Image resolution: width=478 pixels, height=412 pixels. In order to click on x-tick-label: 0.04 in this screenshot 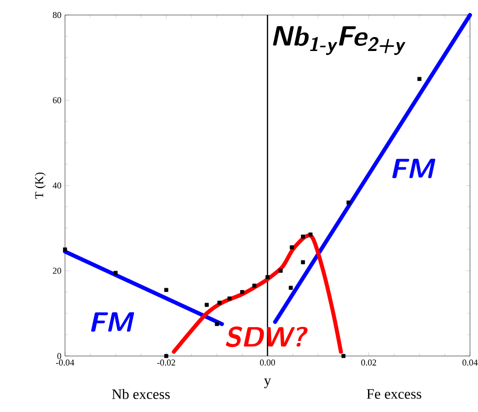, I will do `click(470, 363)`.